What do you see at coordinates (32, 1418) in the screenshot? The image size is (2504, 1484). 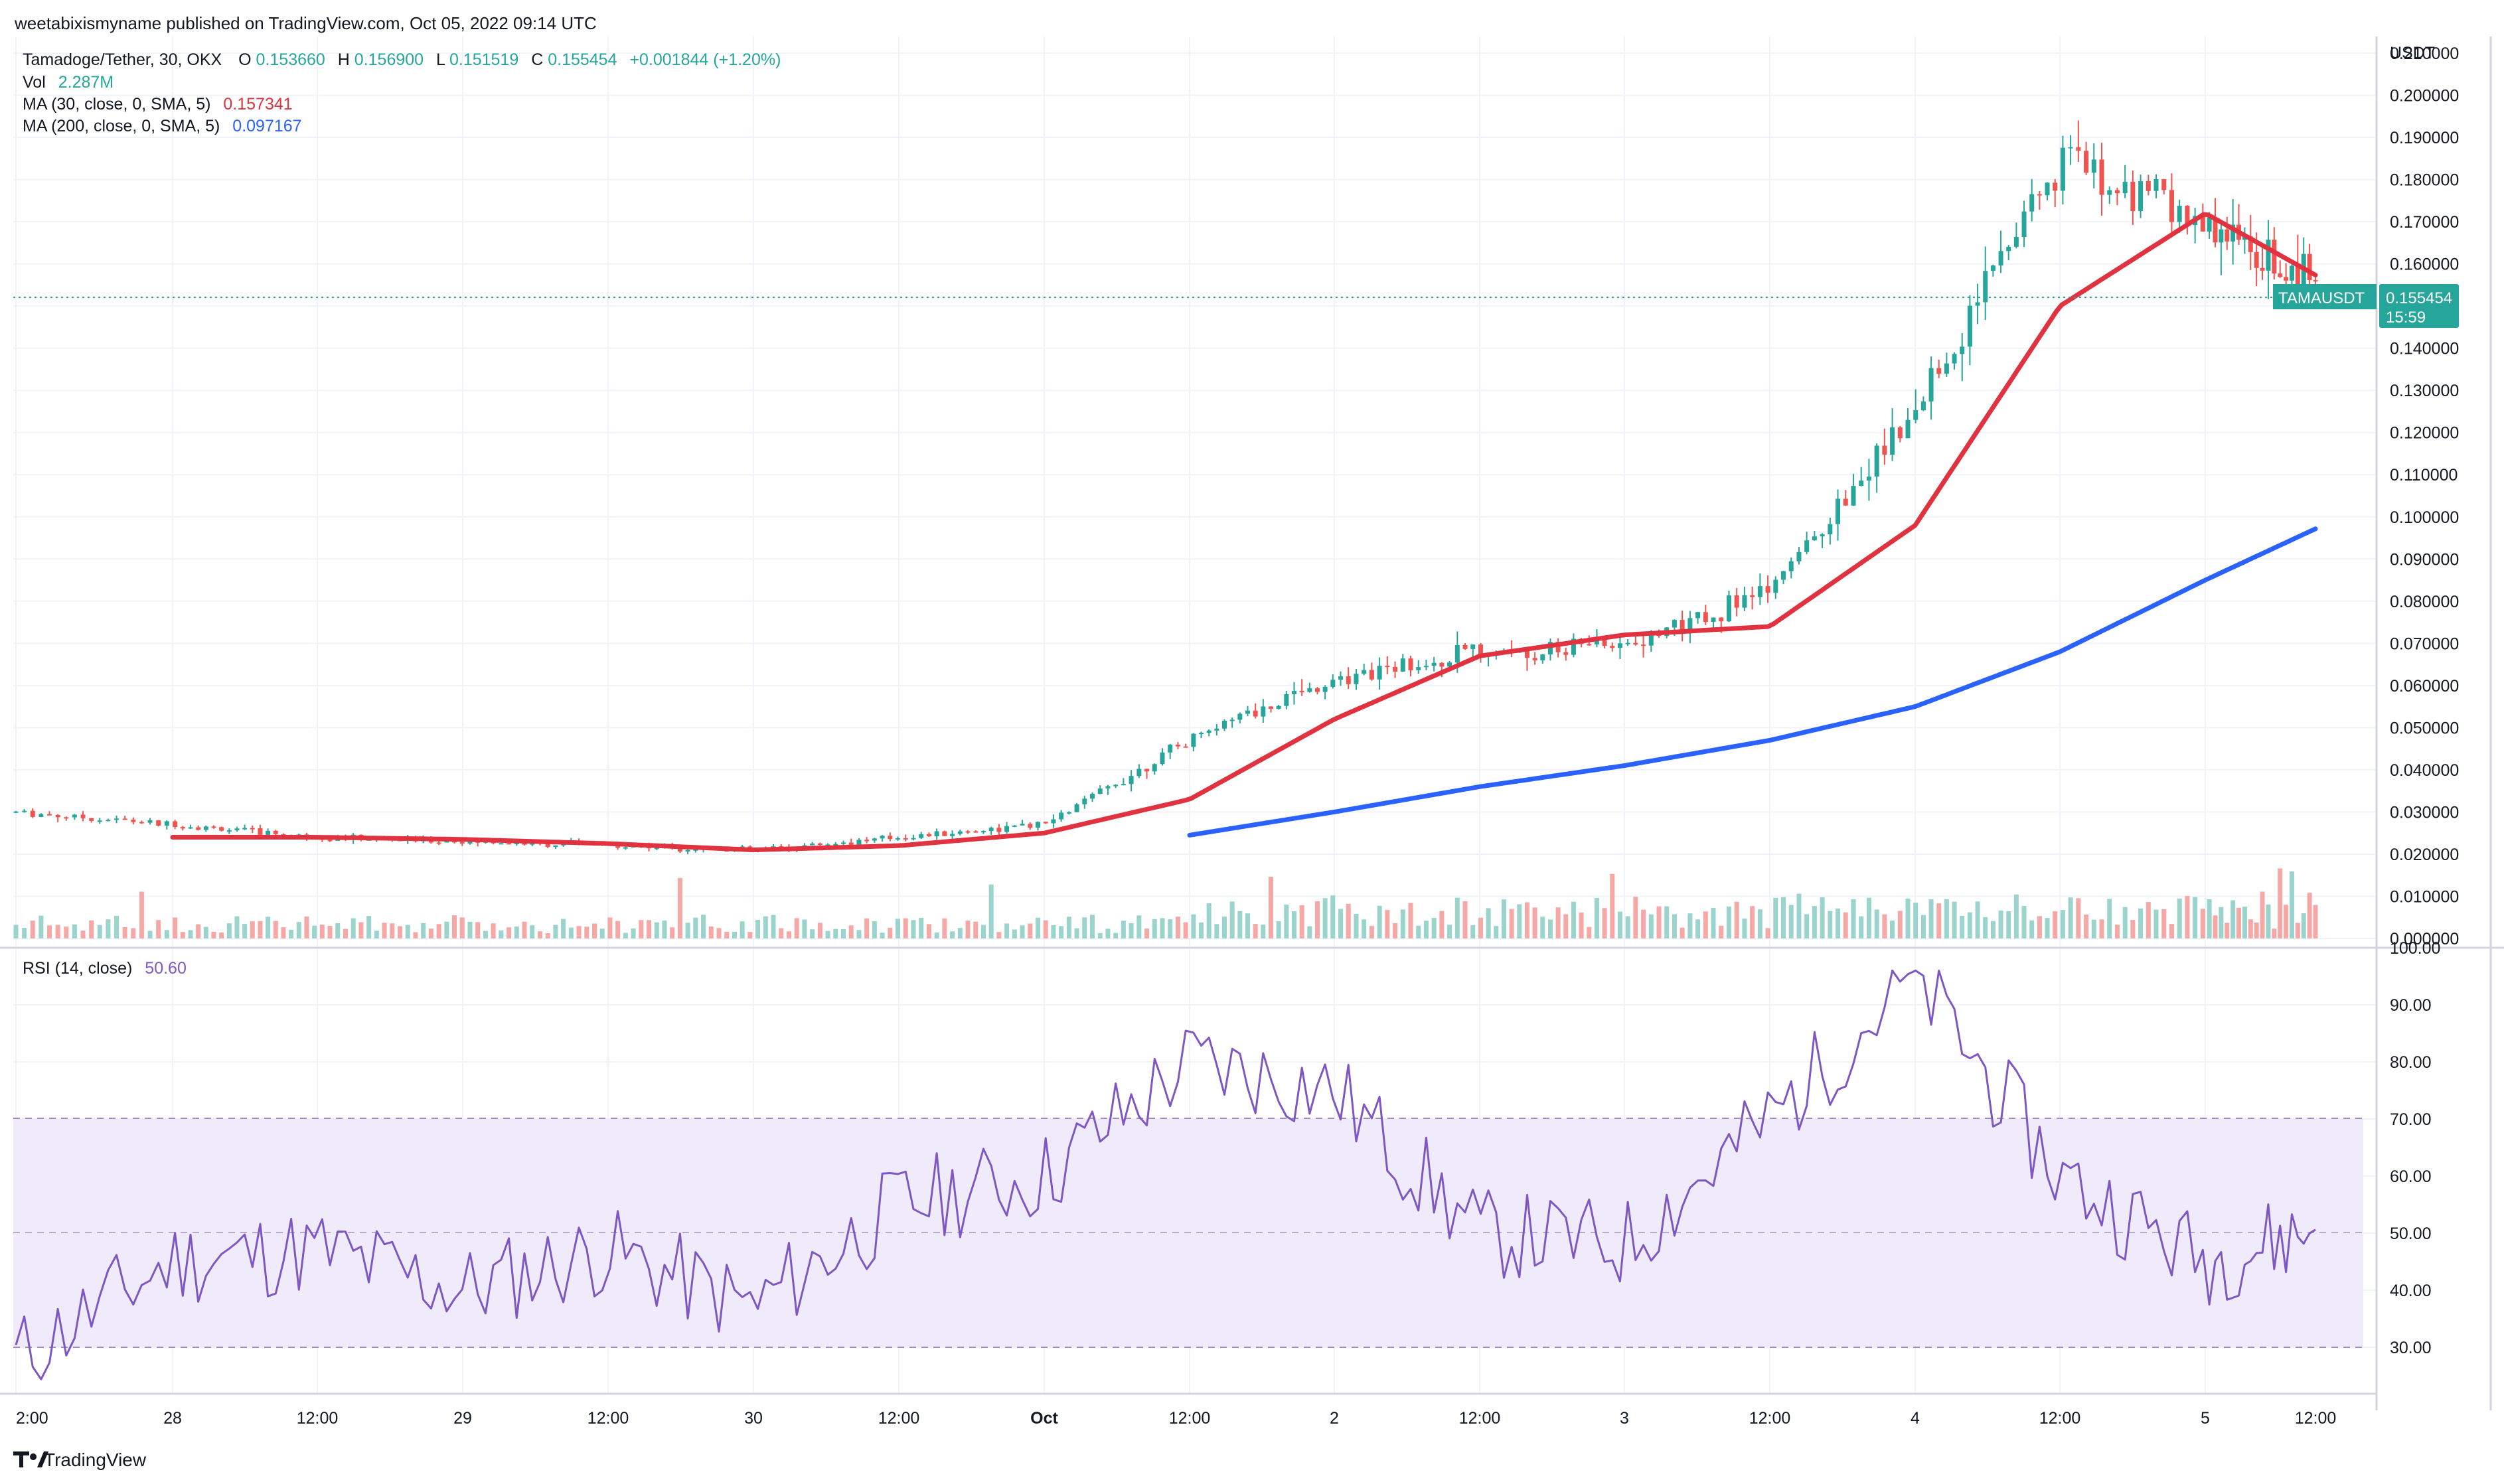 I see `time-tick-label: 2:00` at bounding box center [32, 1418].